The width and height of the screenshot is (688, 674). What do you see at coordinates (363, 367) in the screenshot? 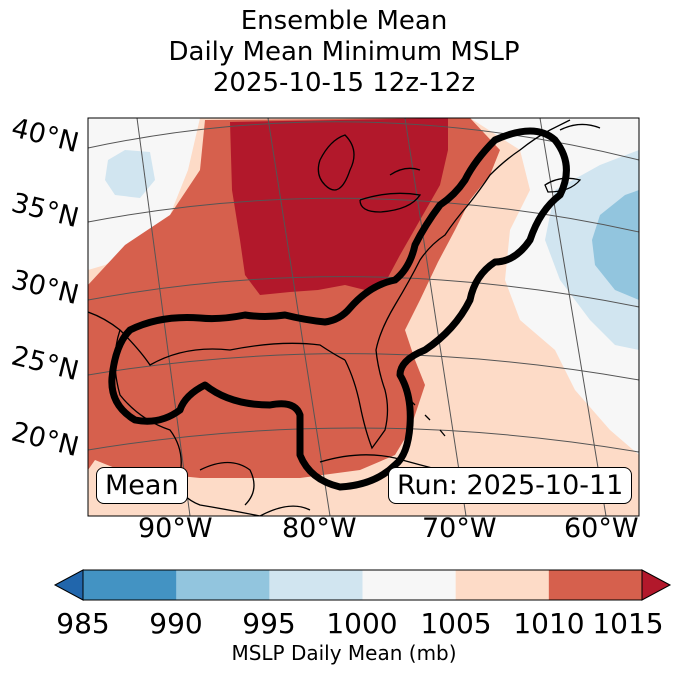
I see `parallel-25n` at bounding box center [363, 367].